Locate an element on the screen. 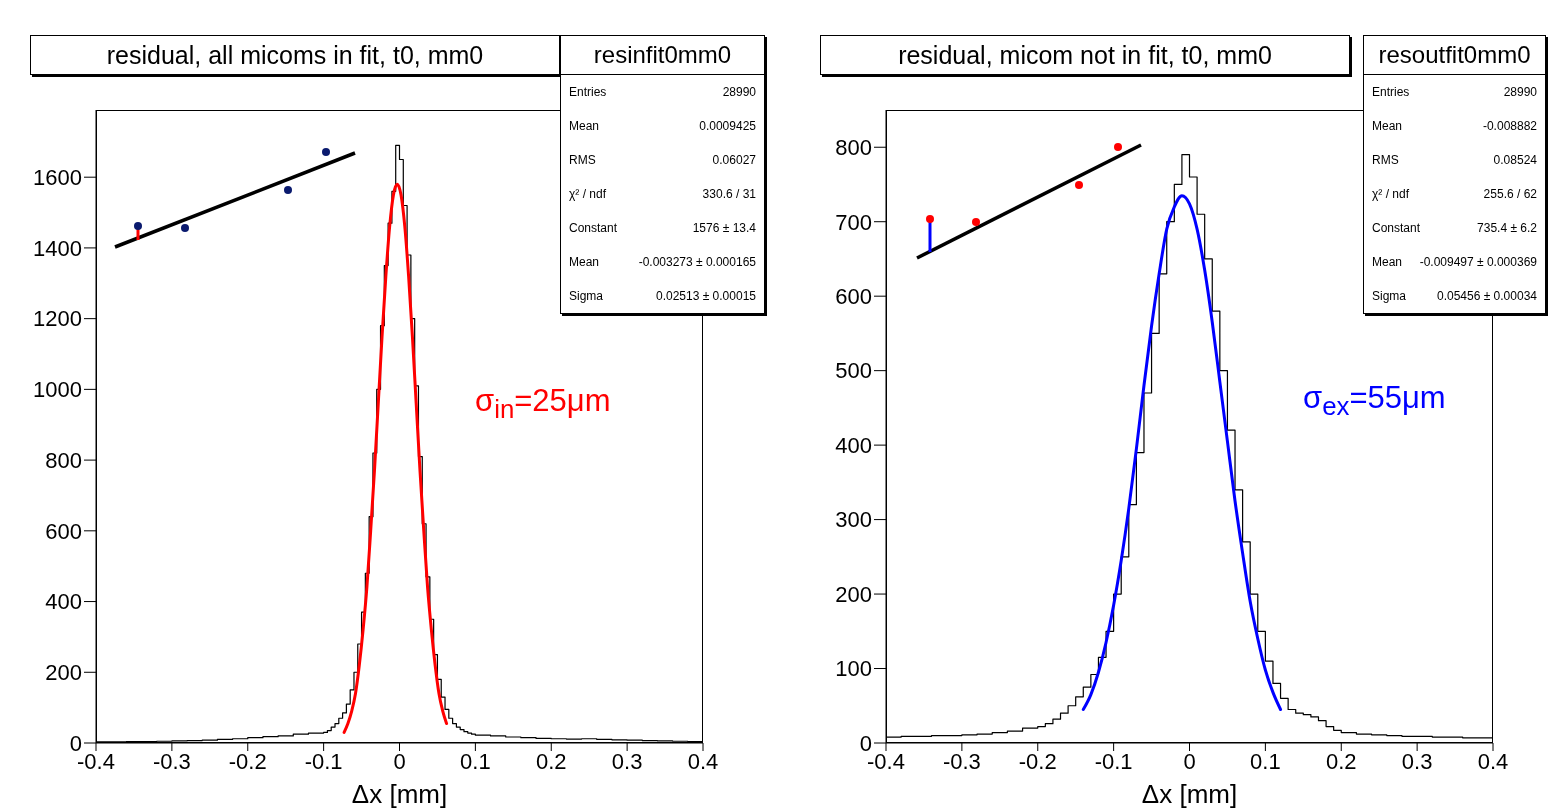  y-tick-label: 1000 is located at coordinates (57, 390).